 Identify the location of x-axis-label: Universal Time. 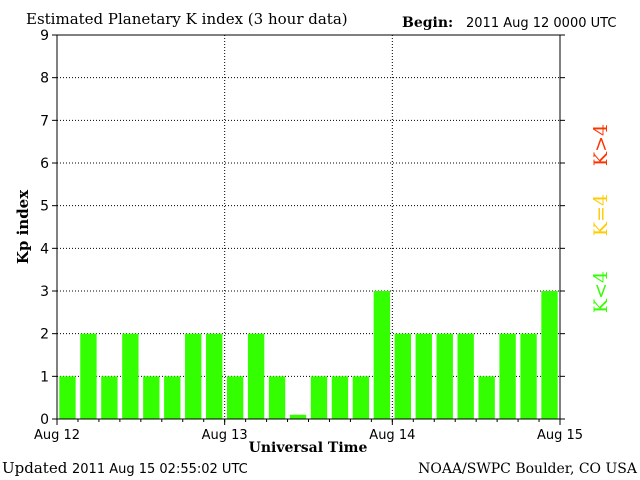
(308, 448).